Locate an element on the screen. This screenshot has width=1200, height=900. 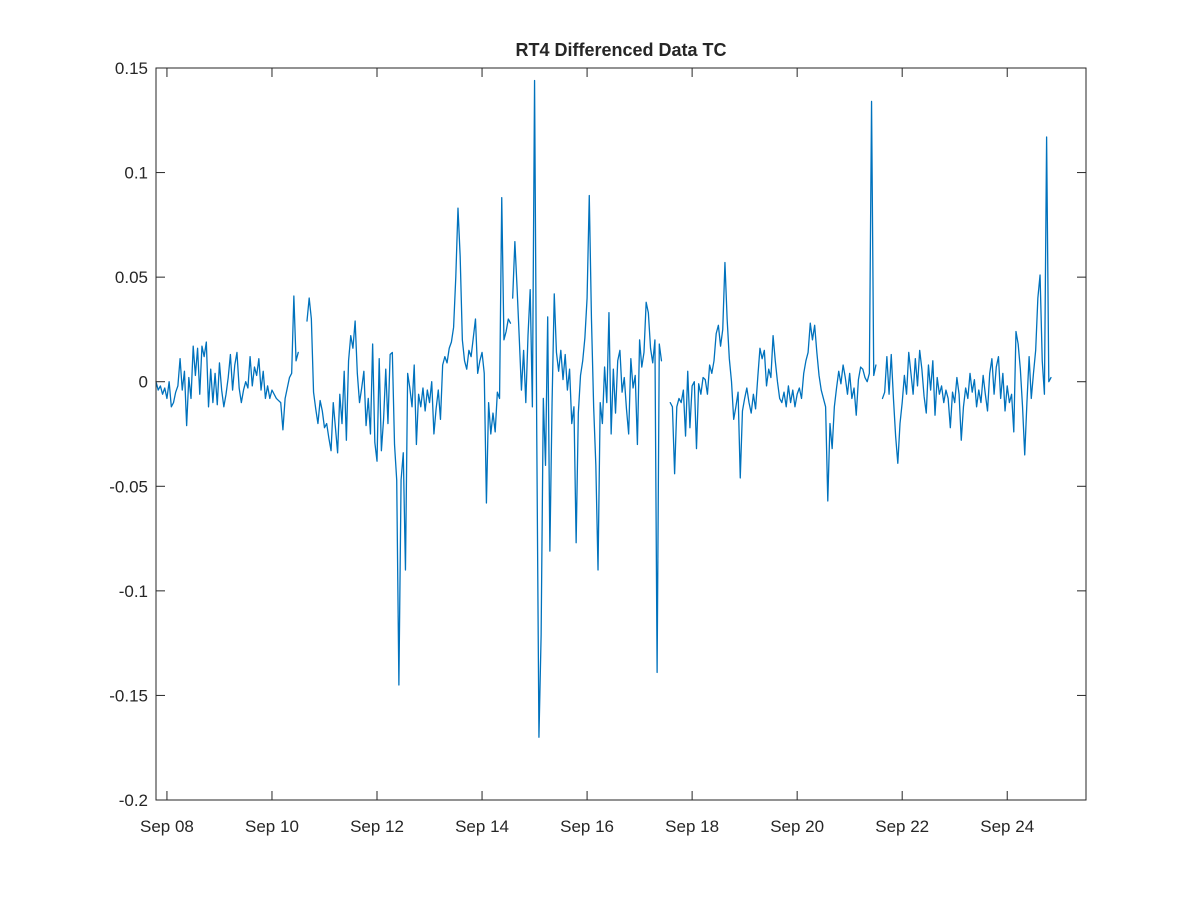
x-tick-label: Sep 18 is located at coordinates (692, 826).